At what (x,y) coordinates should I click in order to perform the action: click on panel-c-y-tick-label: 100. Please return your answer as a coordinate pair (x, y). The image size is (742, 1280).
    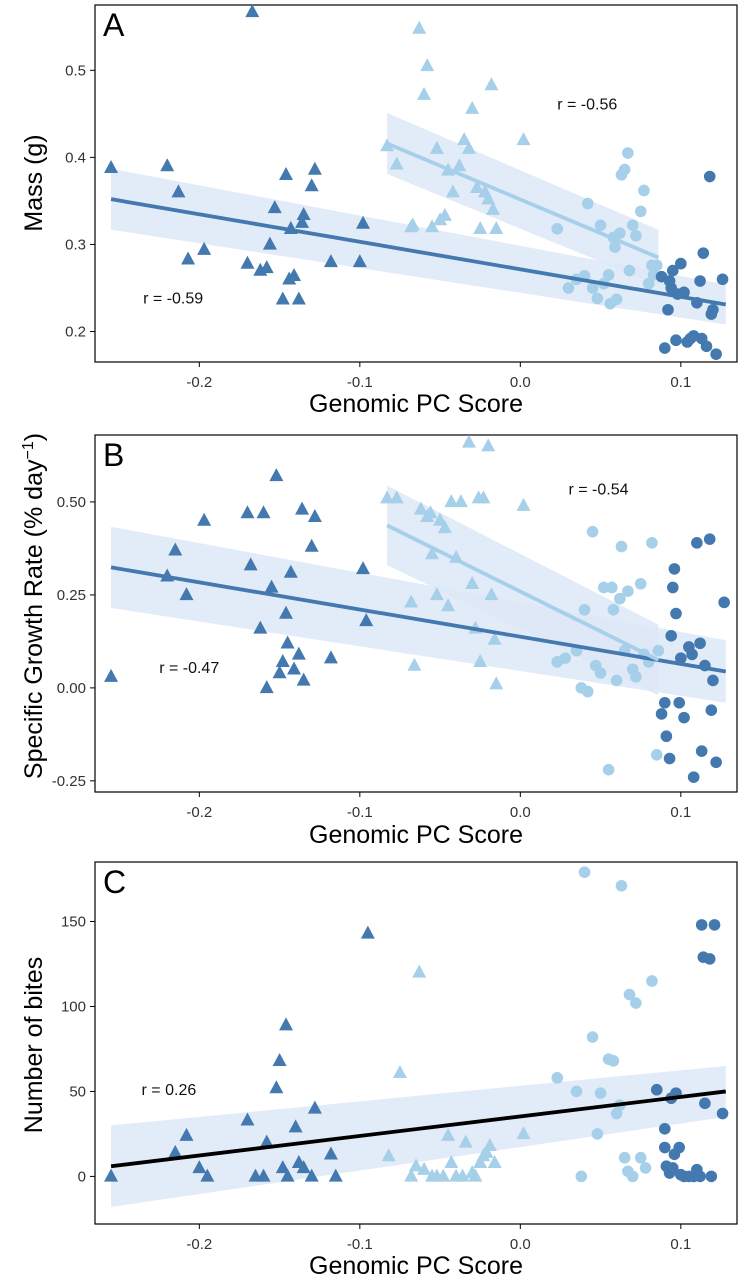
    Looking at the image, I should click on (73, 1006).